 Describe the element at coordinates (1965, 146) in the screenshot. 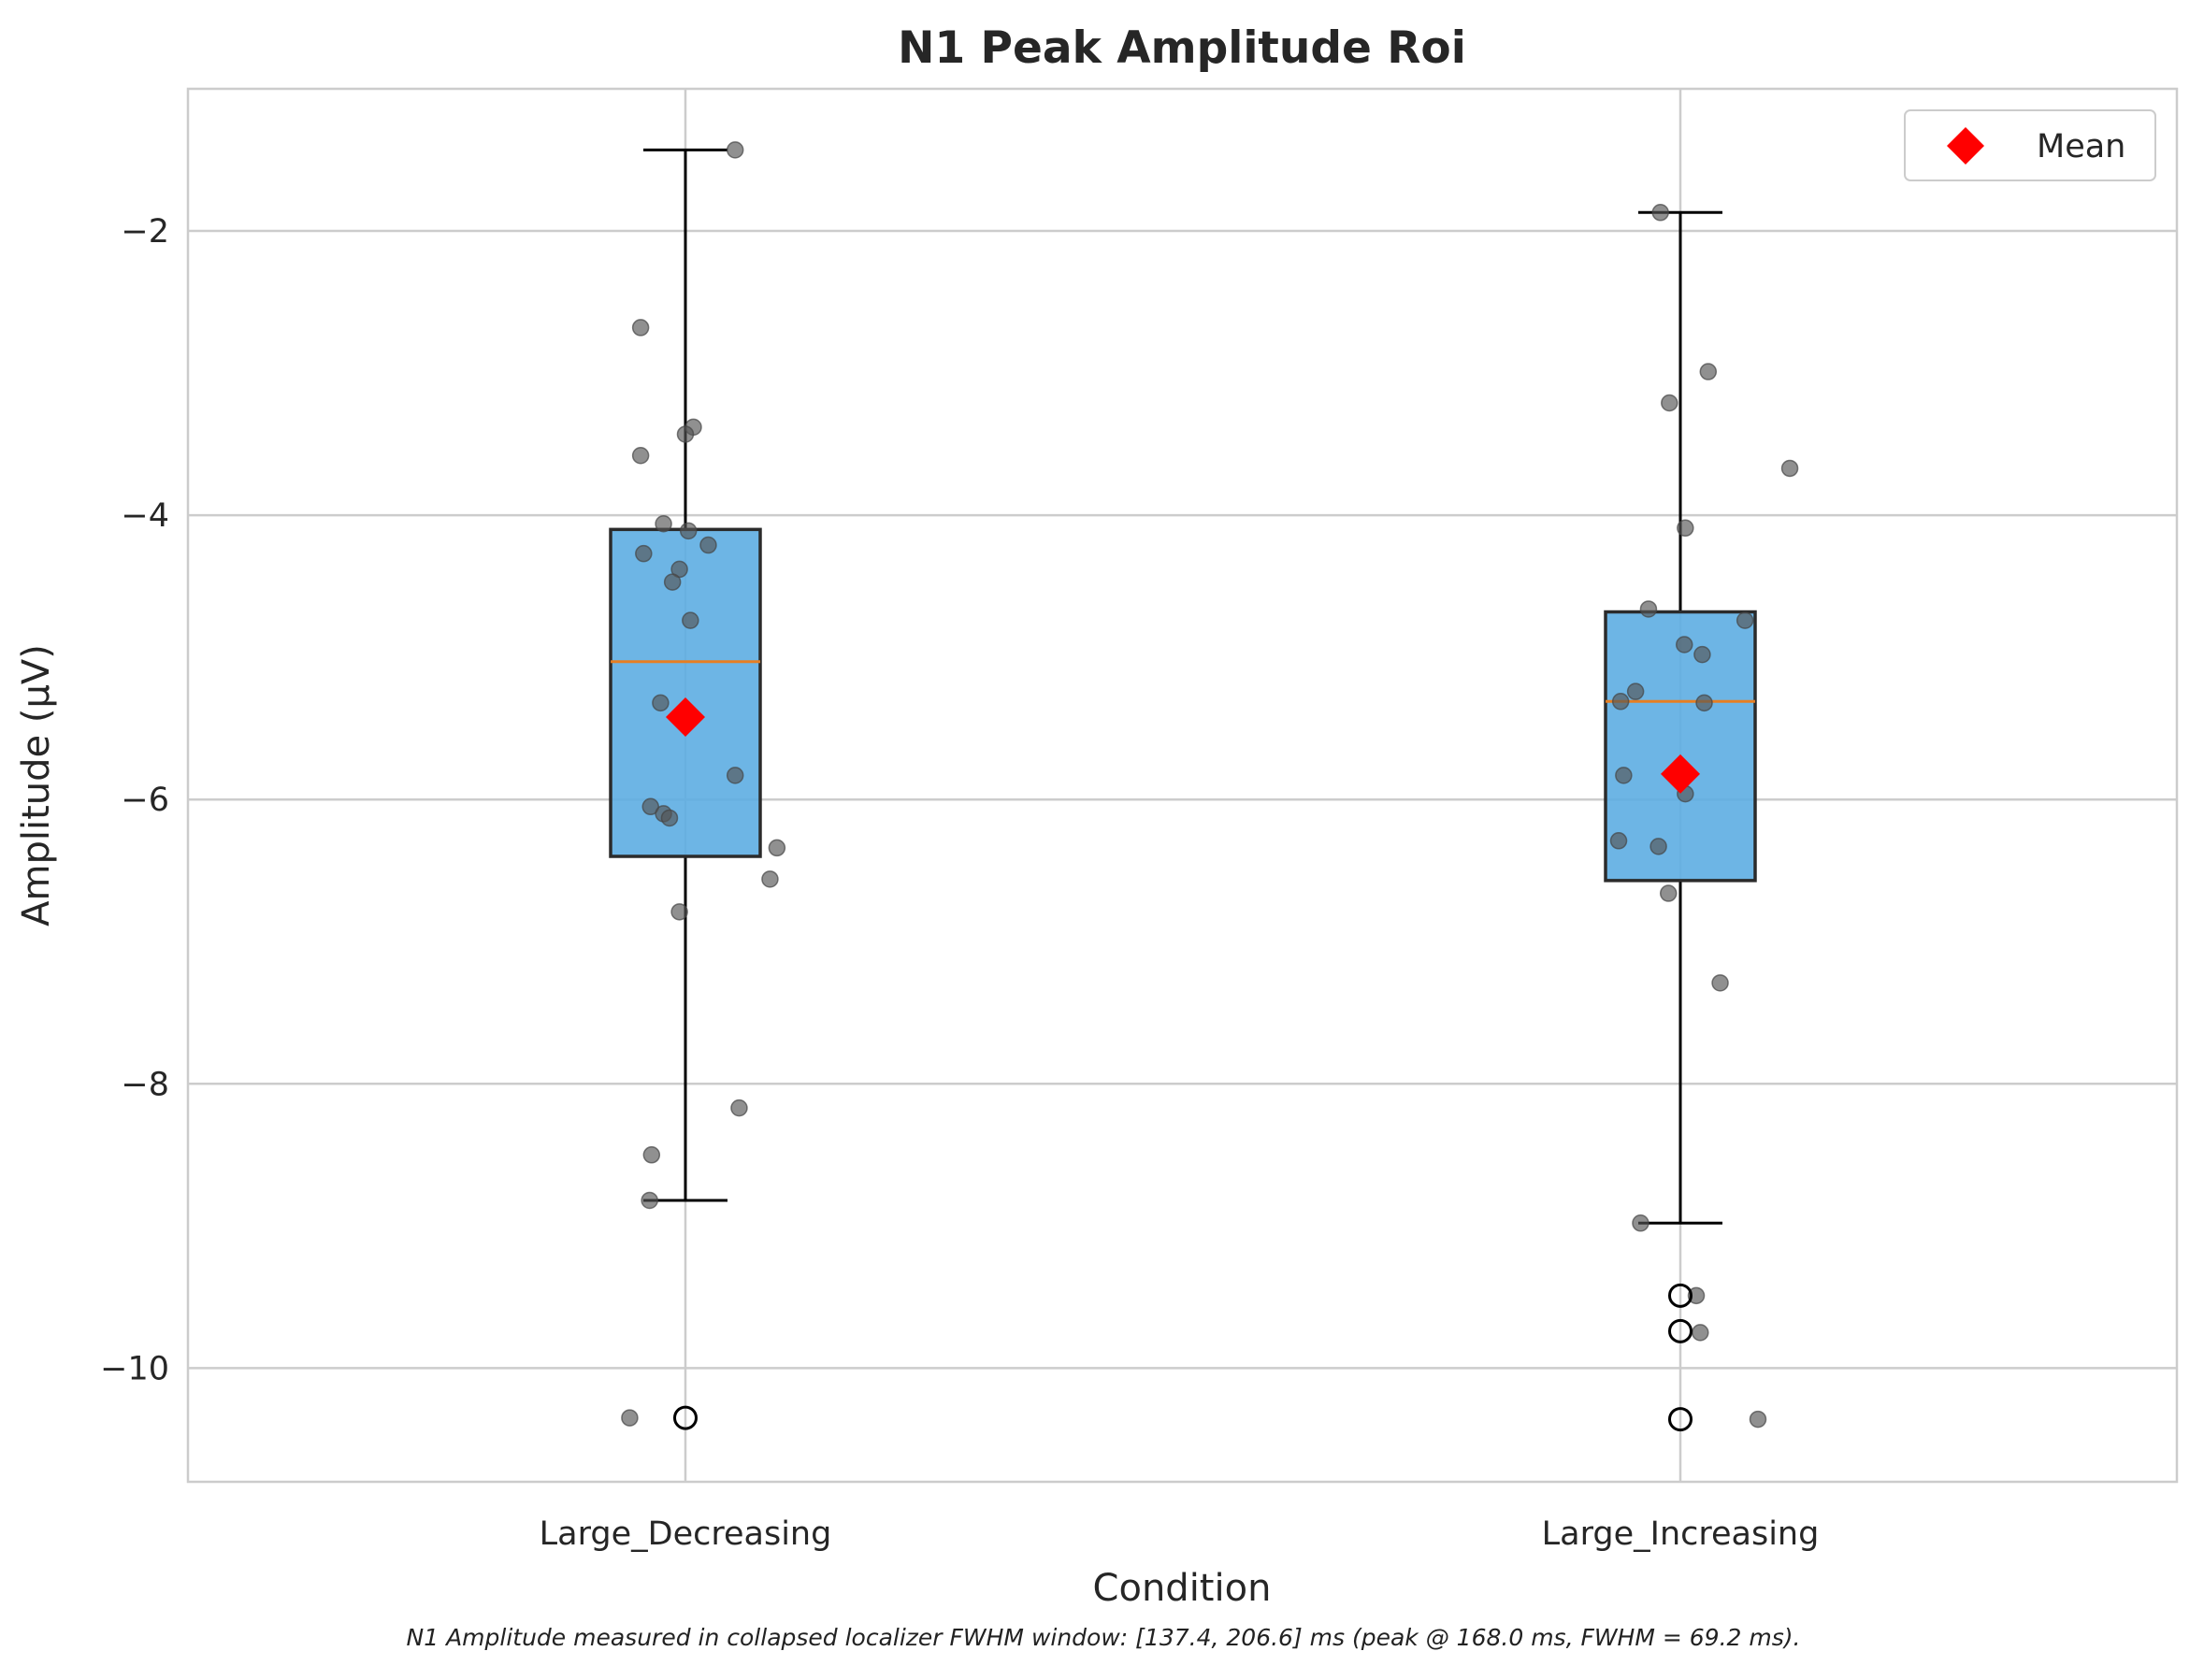

I see `legend-mean-marker` at that location.